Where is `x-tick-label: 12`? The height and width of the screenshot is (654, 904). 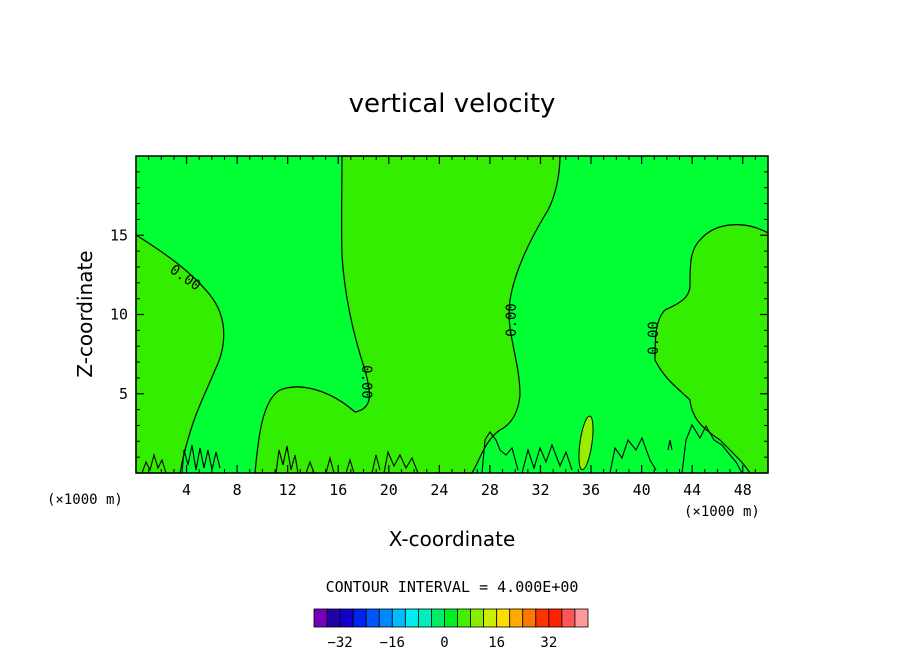
x-tick-label: 12 is located at coordinates (288, 490).